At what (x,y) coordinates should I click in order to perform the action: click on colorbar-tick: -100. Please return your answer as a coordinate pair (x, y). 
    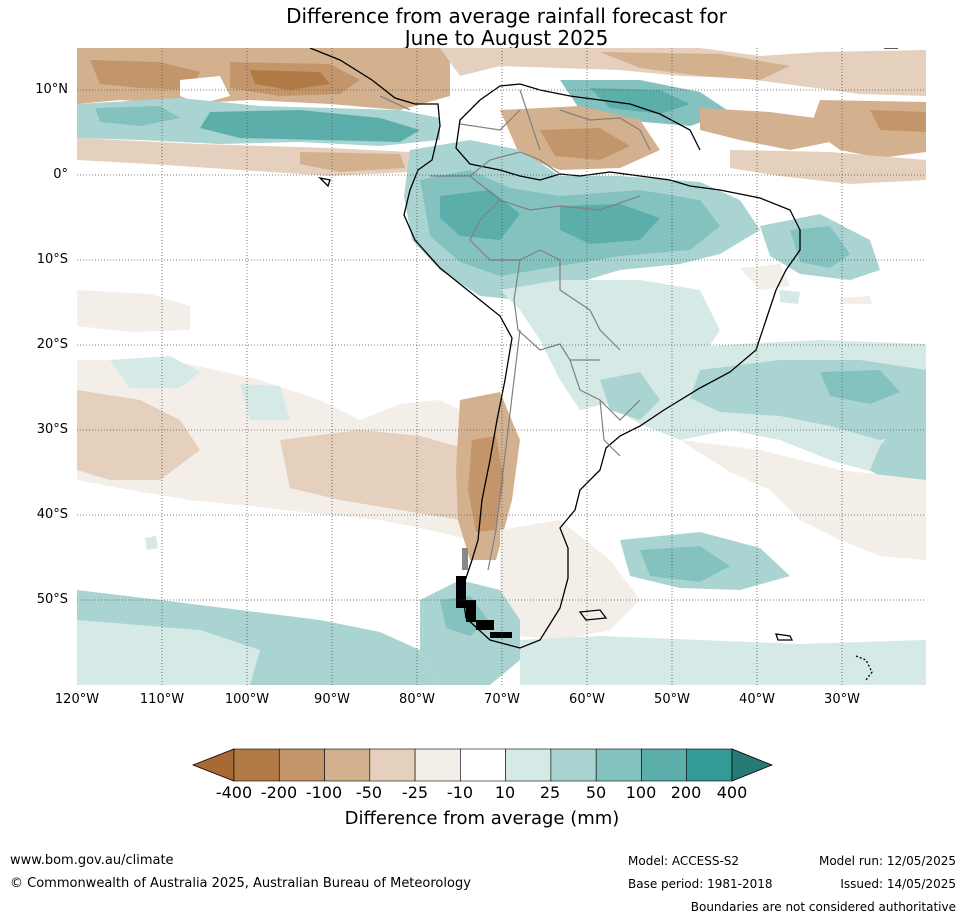
    Looking at the image, I should click on (324, 792).